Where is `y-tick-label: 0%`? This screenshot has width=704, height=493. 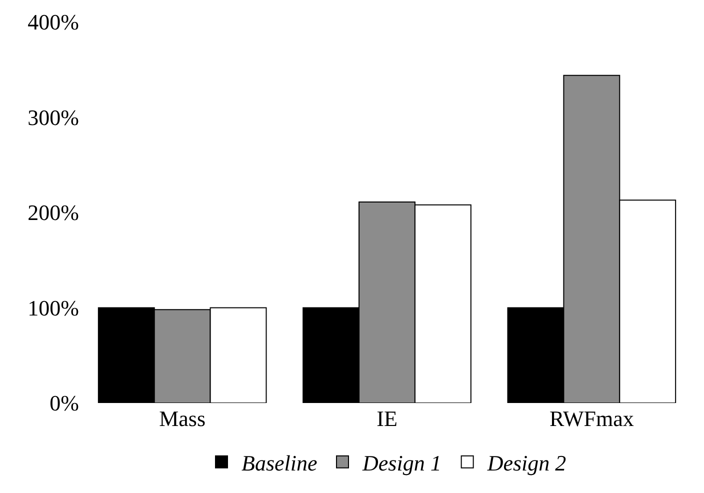 y-tick-label: 0% is located at coordinates (64, 403).